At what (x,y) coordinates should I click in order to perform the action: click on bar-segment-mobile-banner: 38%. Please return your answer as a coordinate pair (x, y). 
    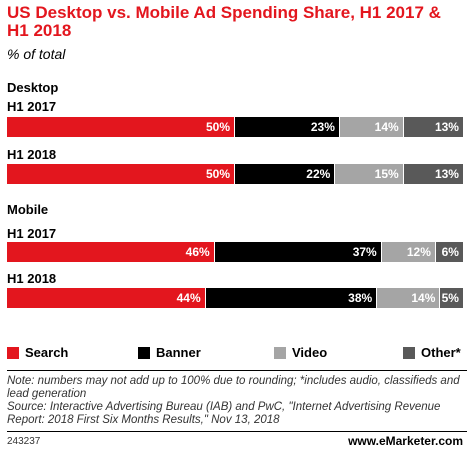
    Looking at the image, I should click on (291, 298).